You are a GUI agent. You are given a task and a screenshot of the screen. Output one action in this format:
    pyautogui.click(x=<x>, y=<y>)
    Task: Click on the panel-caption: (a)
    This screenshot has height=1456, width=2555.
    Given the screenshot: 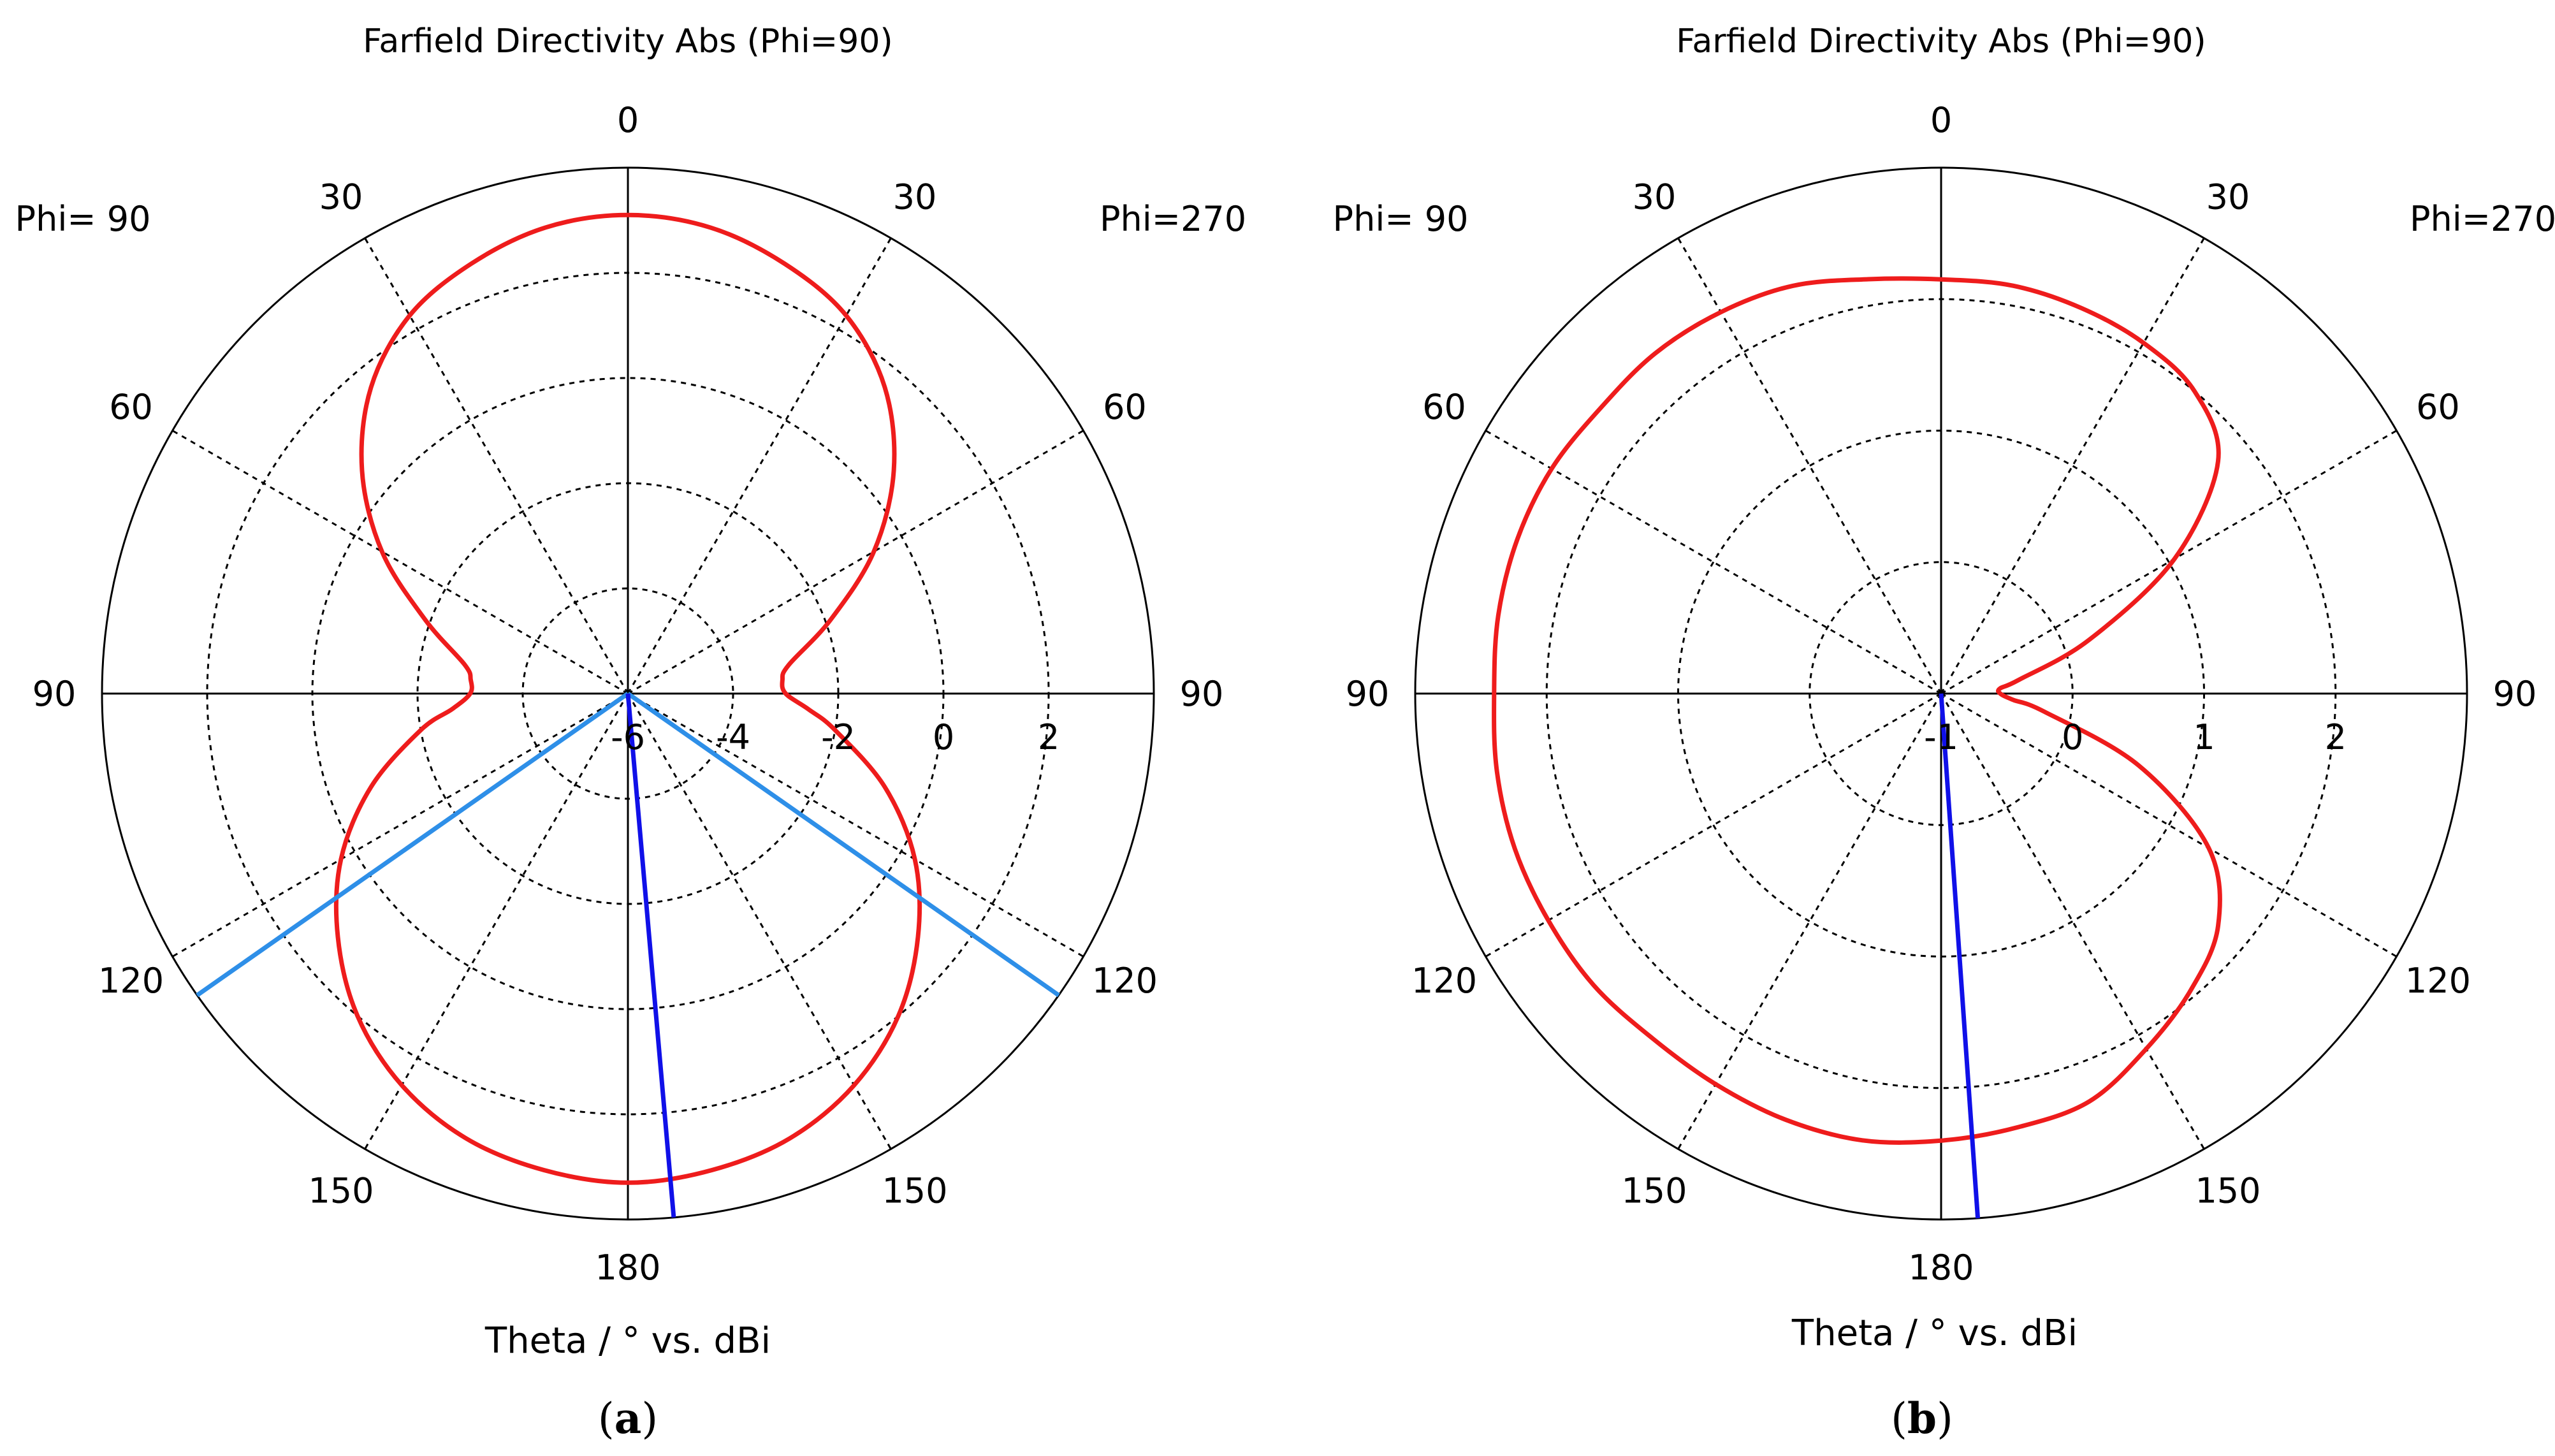 What is the action you would take?
    pyautogui.click(x=628, y=1418)
    